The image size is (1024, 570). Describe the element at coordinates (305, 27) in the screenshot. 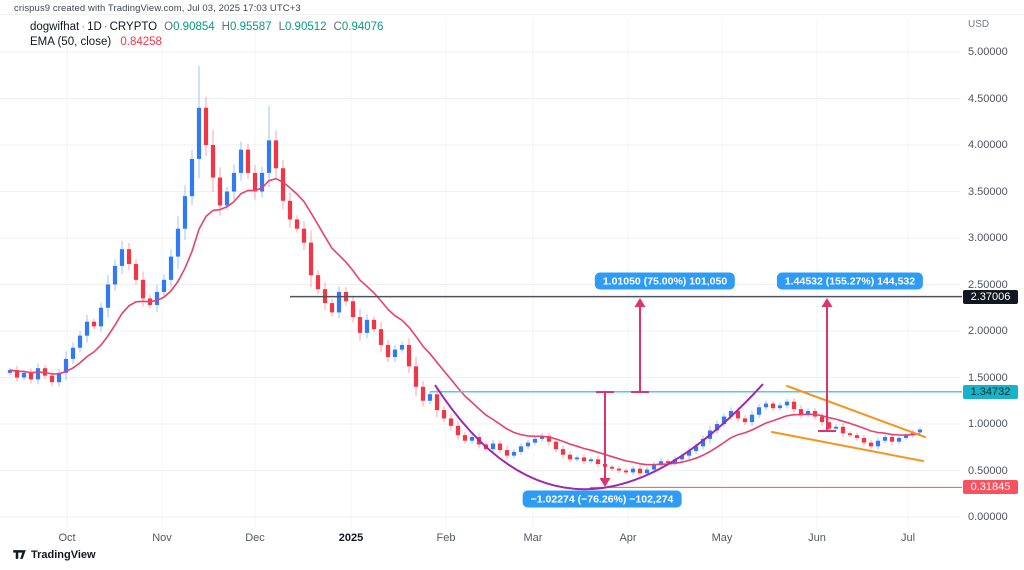

I see `ohlc-value: 0.90512` at that location.